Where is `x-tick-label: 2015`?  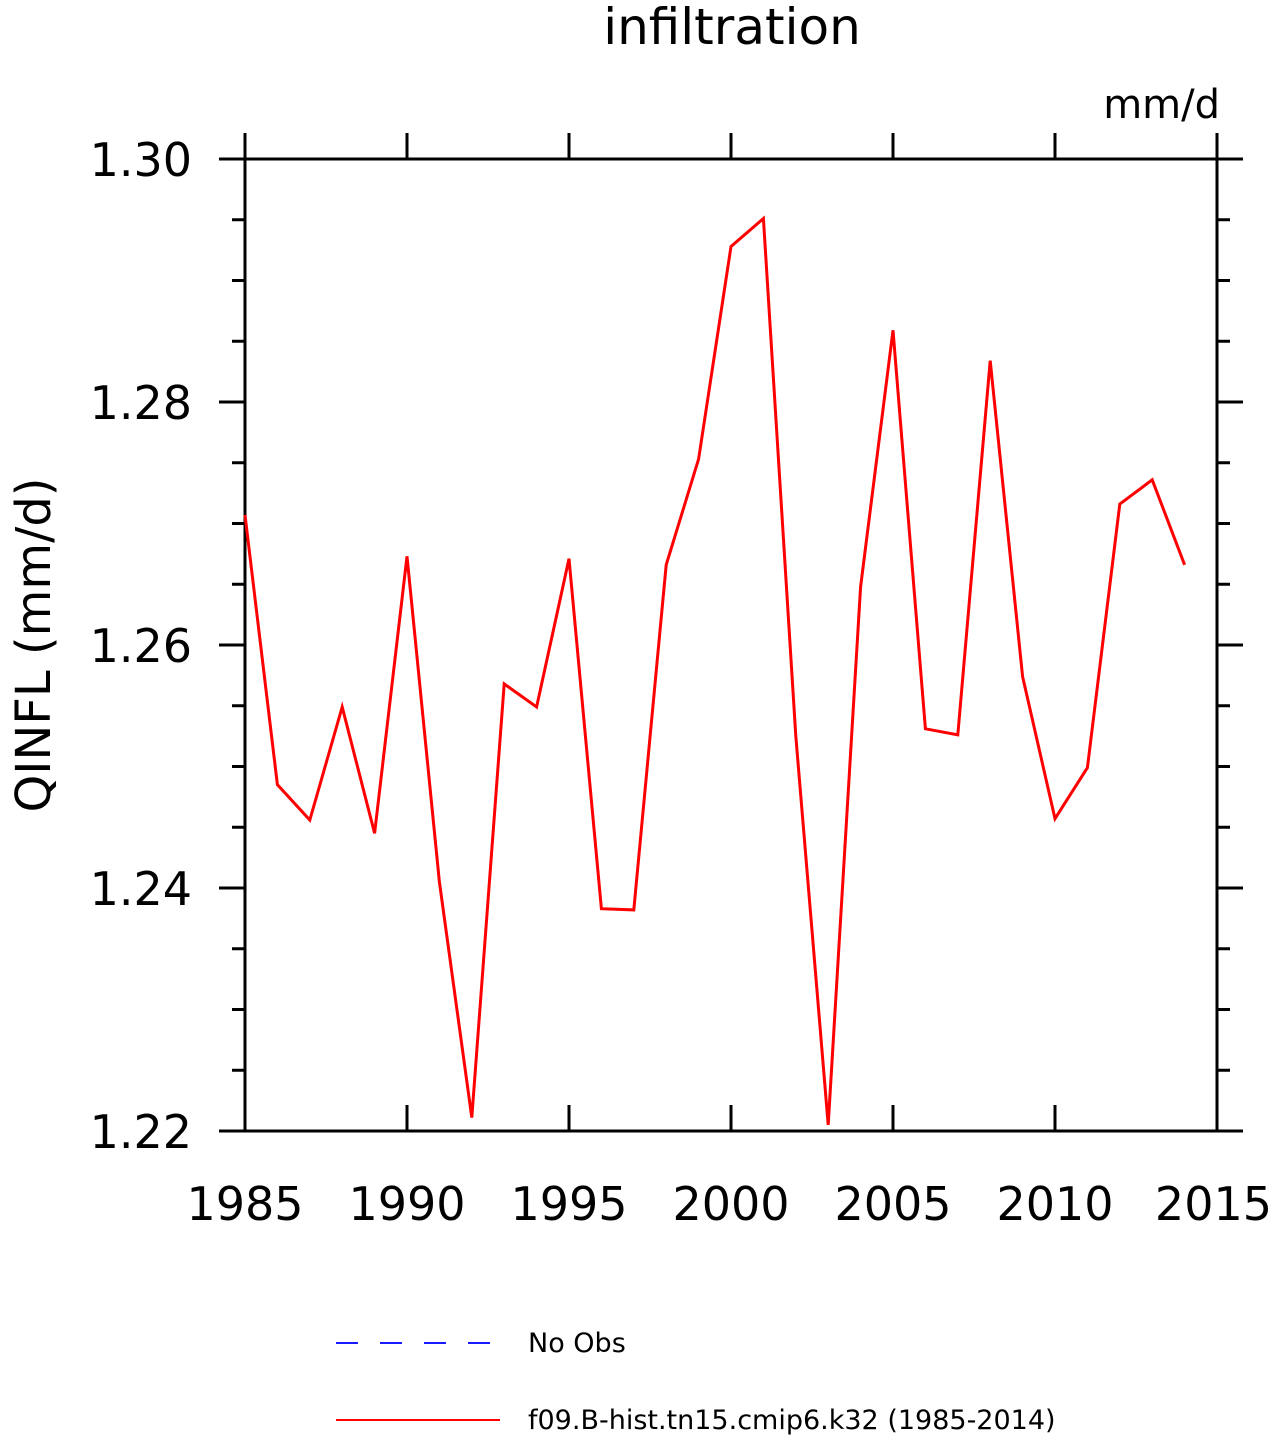
x-tick-label: 2015 is located at coordinates (1213, 1204).